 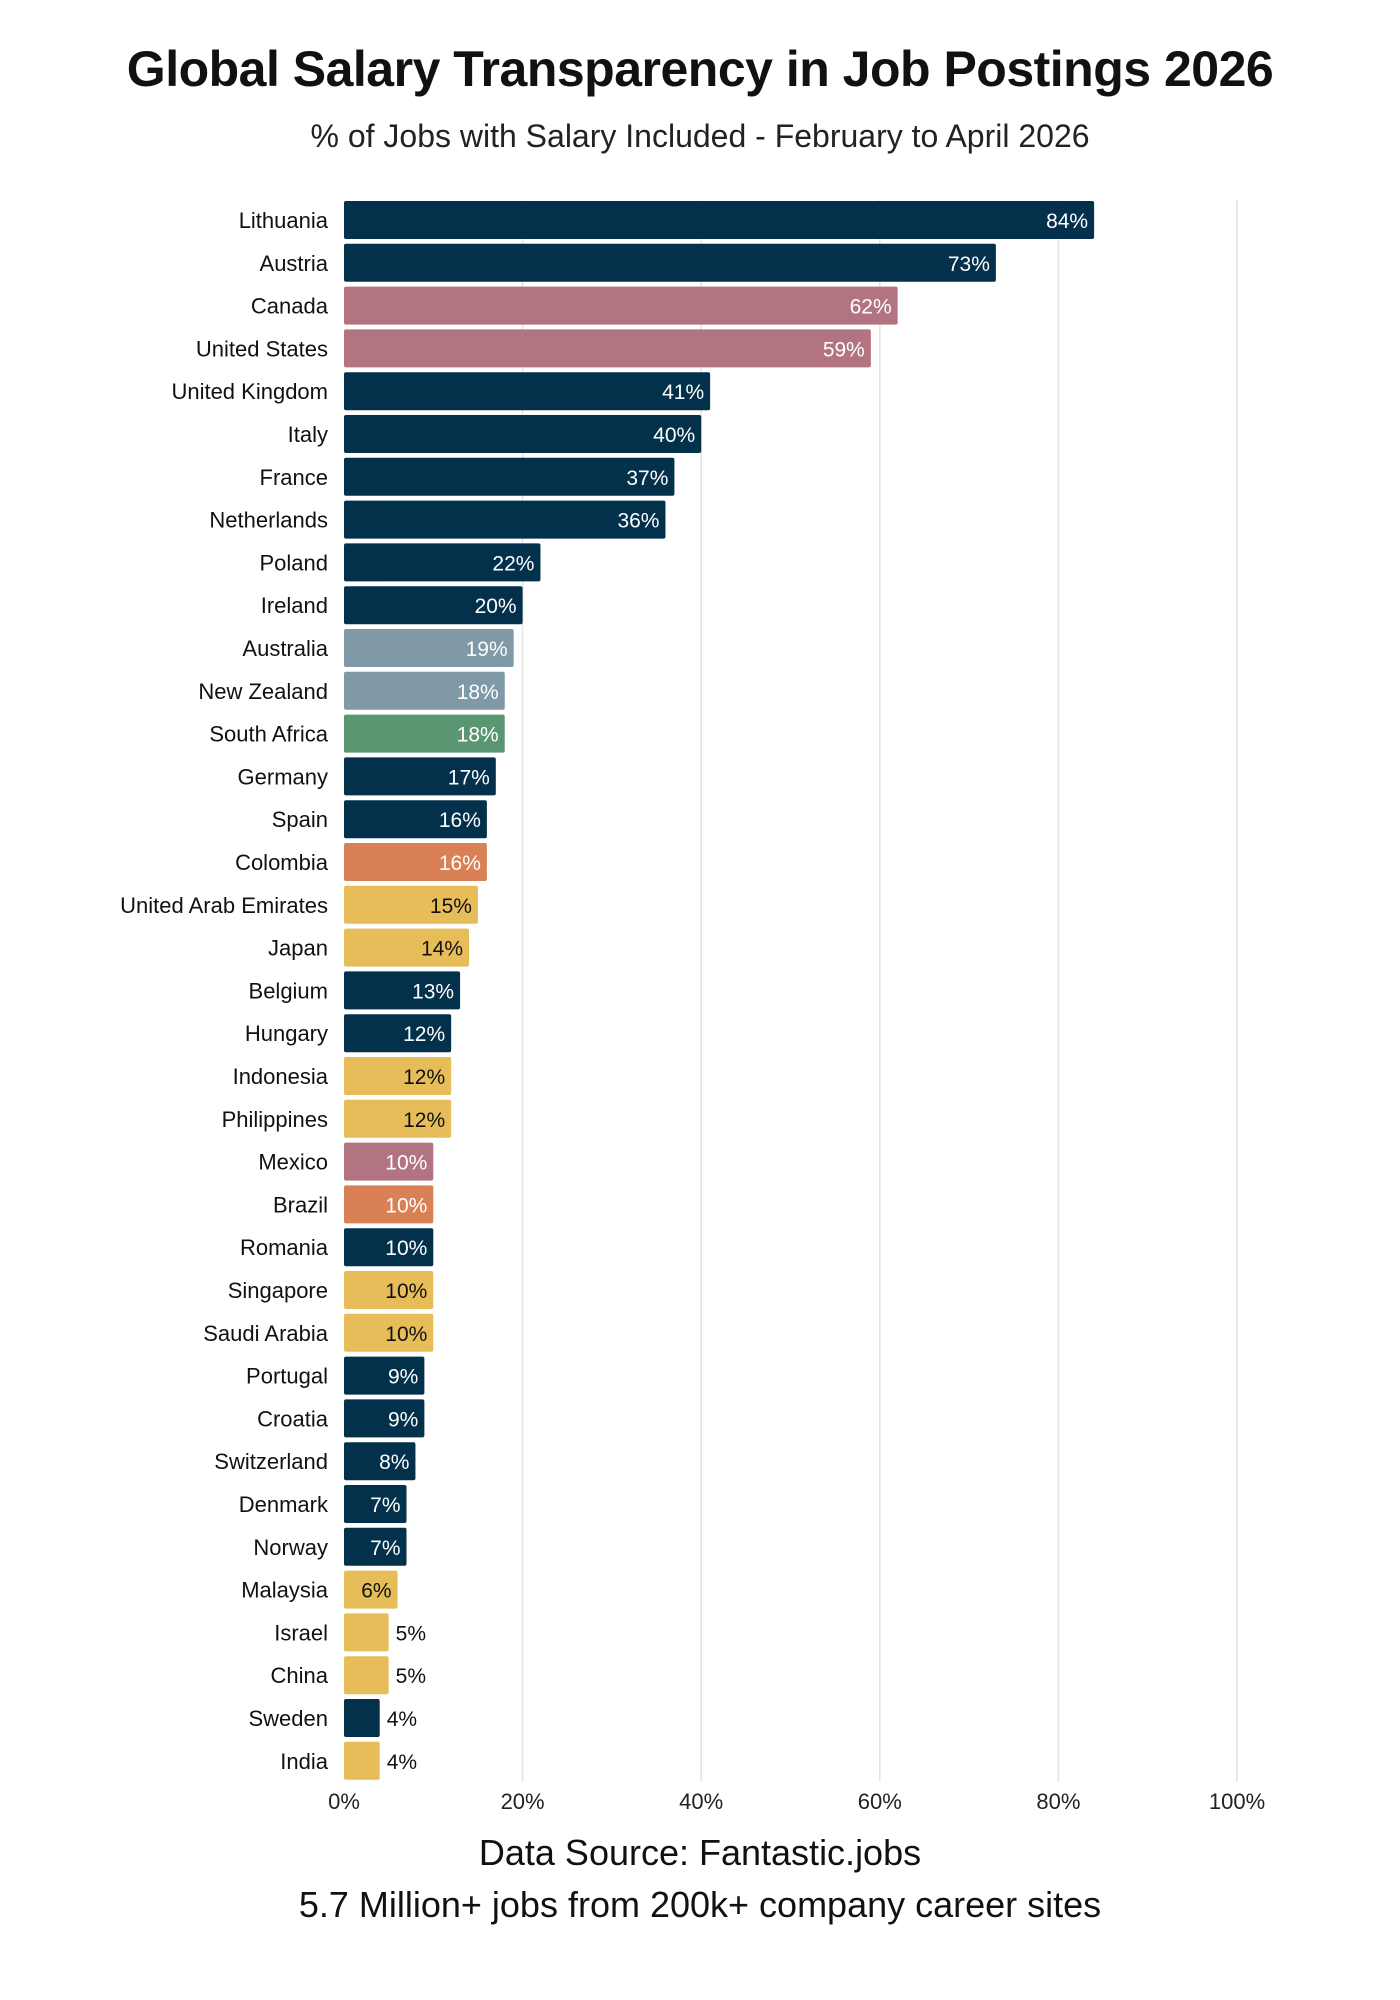 What do you see at coordinates (1058, 1801) in the screenshot?
I see `x-tick-label: 80%` at bounding box center [1058, 1801].